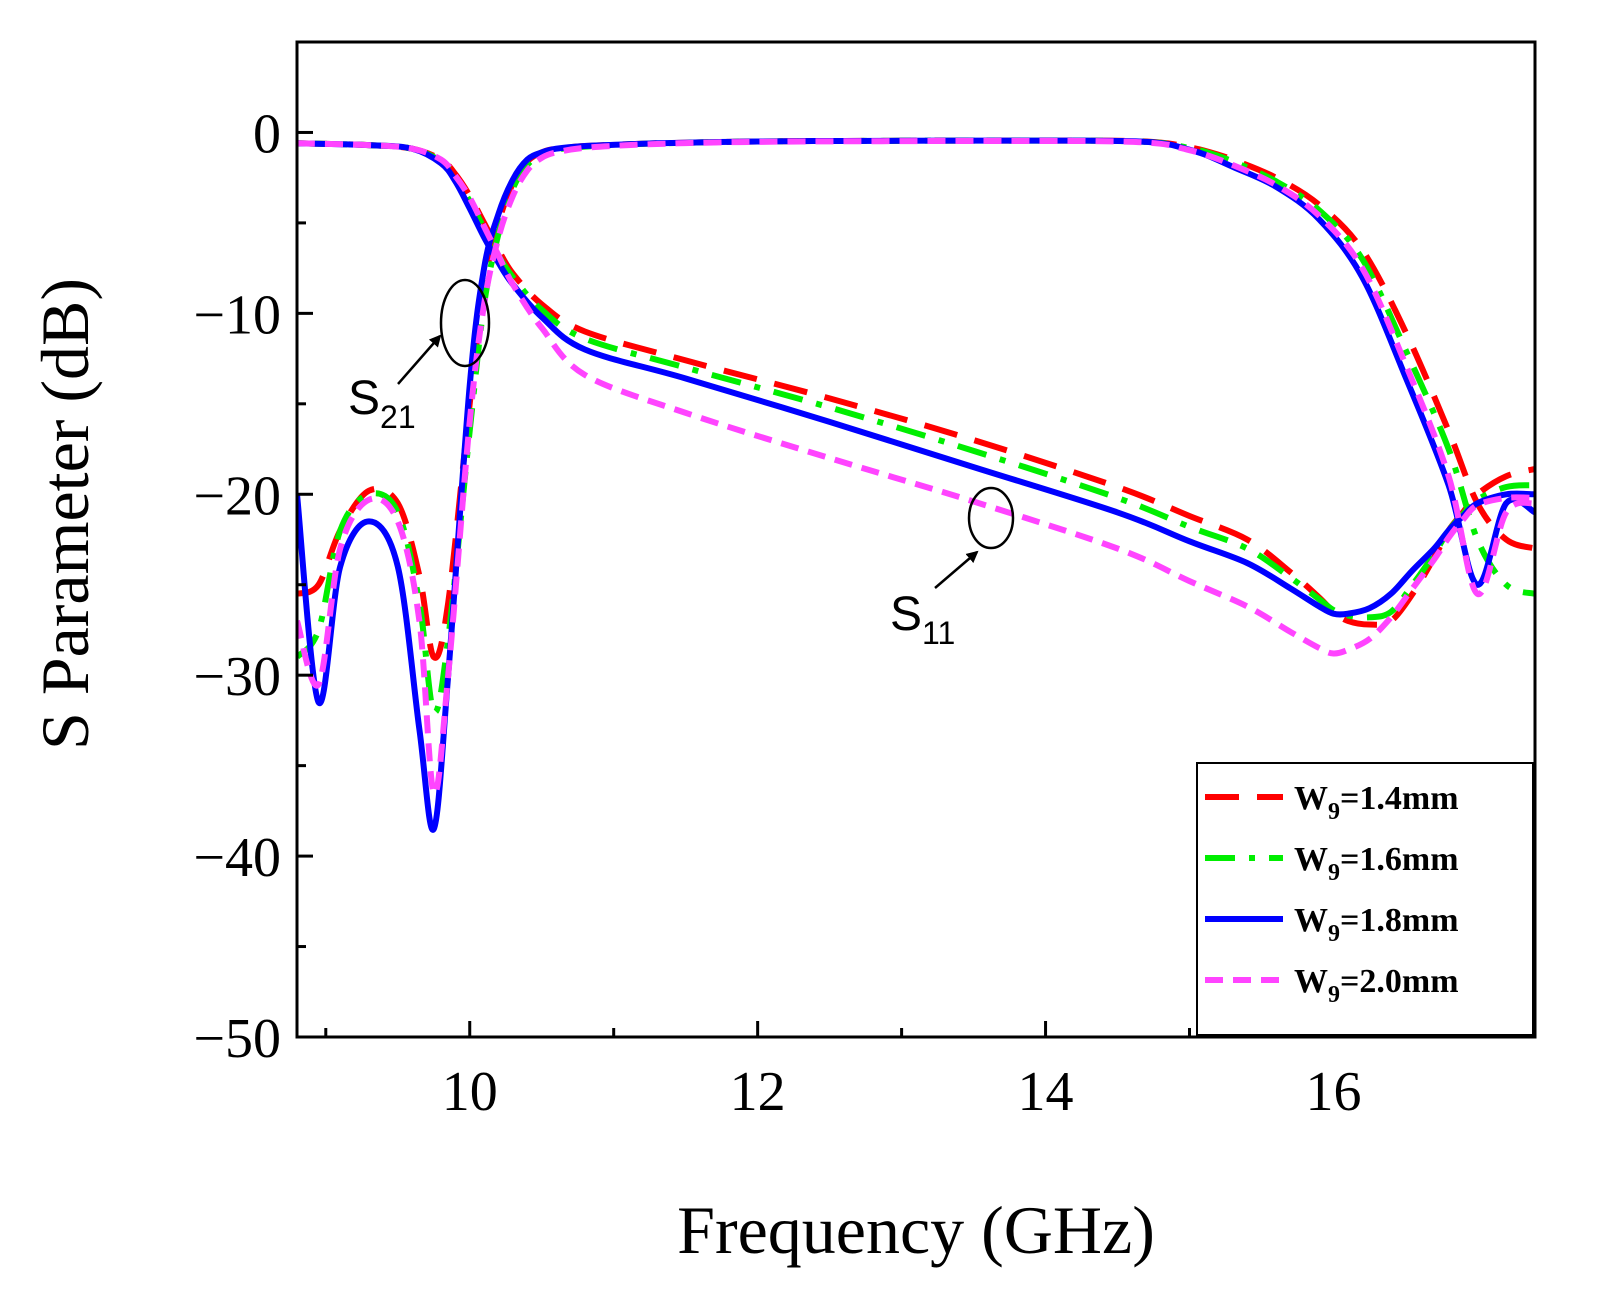 The height and width of the screenshot is (1314, 1598). Describe the element at coordinates (956, 569) in the screenshot. I see `annotation-s11-arrow` at that location.